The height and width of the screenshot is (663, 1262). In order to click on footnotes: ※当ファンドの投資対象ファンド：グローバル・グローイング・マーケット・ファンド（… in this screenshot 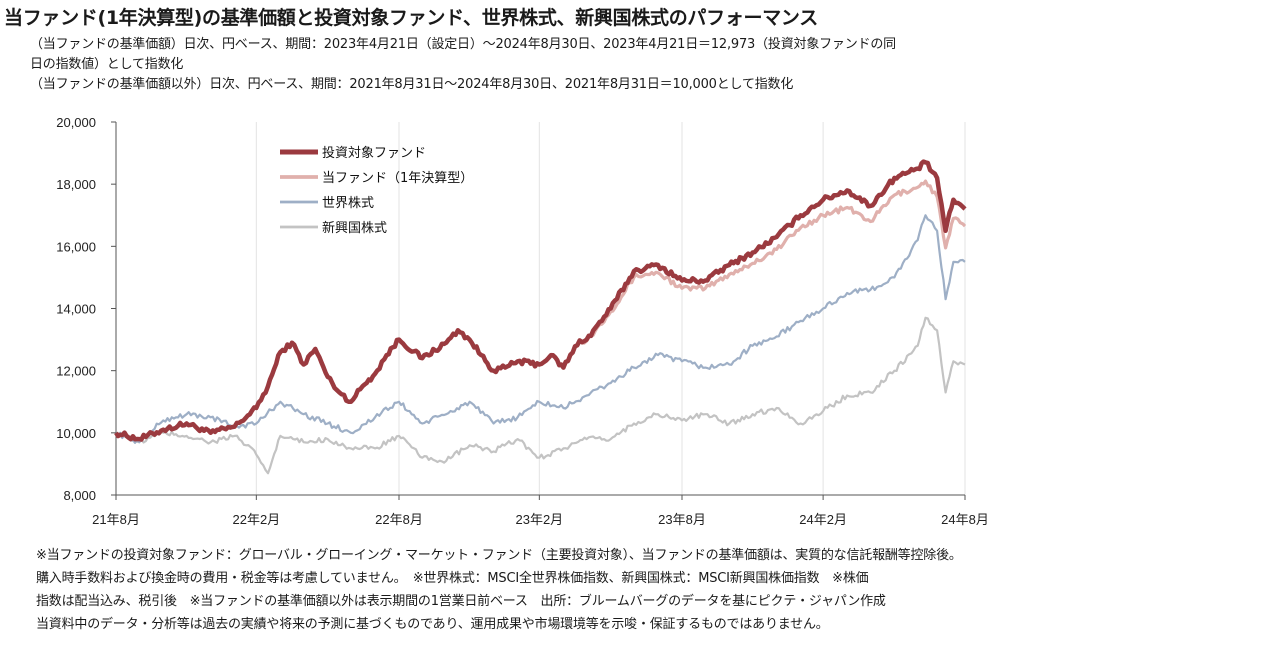, I will do `click(646, 590)`.